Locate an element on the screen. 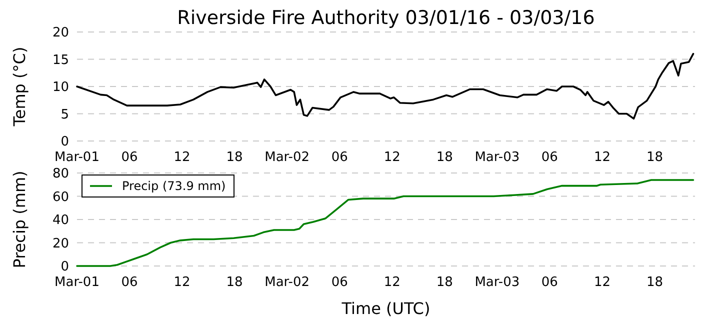  y-tick-label: 60 is located at coordinates (60, 197).